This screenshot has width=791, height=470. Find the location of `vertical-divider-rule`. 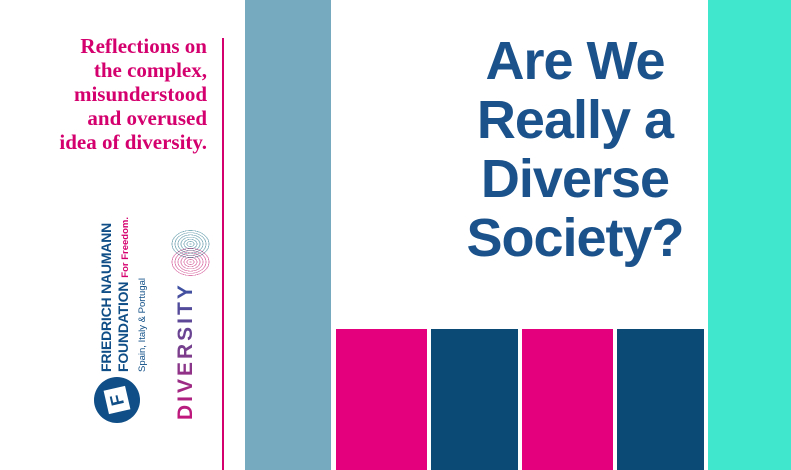

vertical-divider-rule is located at coordinates (223, 254).